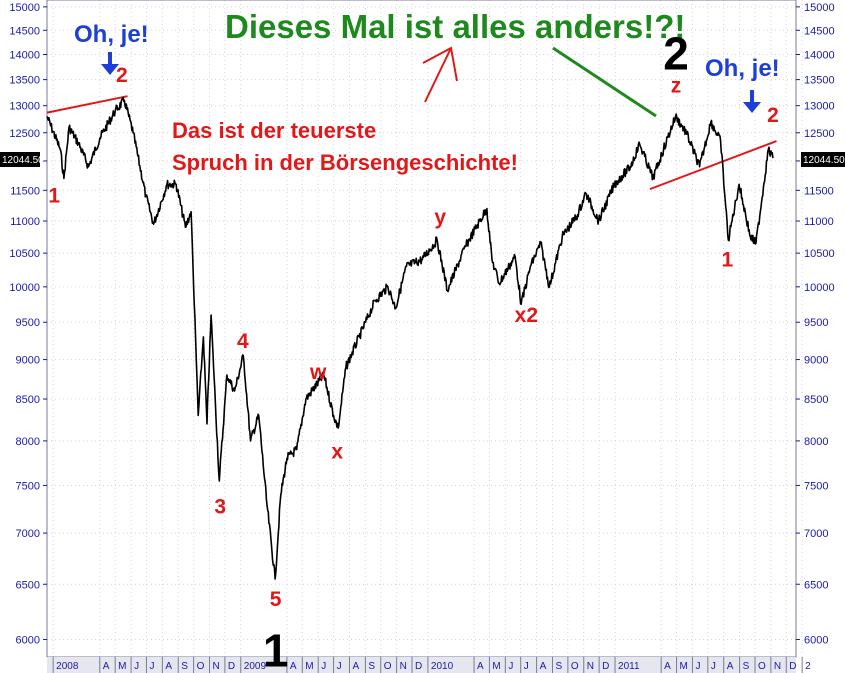  Describe the element at coordinates (28, 400) in the screenshot. I see `y-tick-label-left: 8500` at that location.